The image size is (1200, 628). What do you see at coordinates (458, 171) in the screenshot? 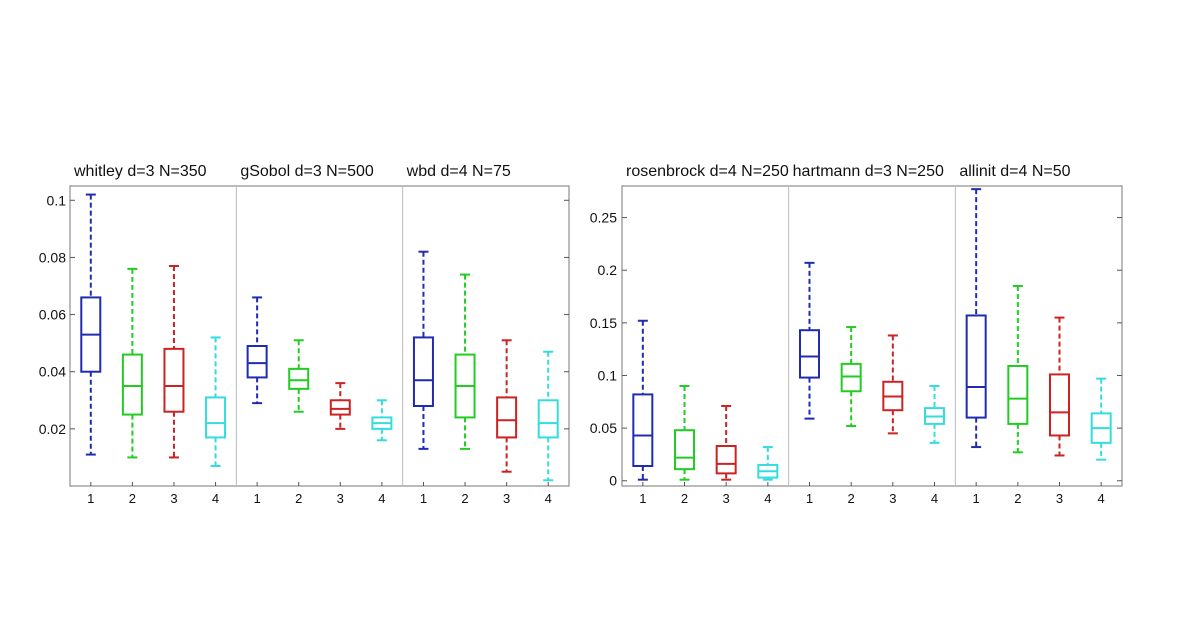
I see `panel-title: wbd d=4 N=75` at bounding box center [458, 171].